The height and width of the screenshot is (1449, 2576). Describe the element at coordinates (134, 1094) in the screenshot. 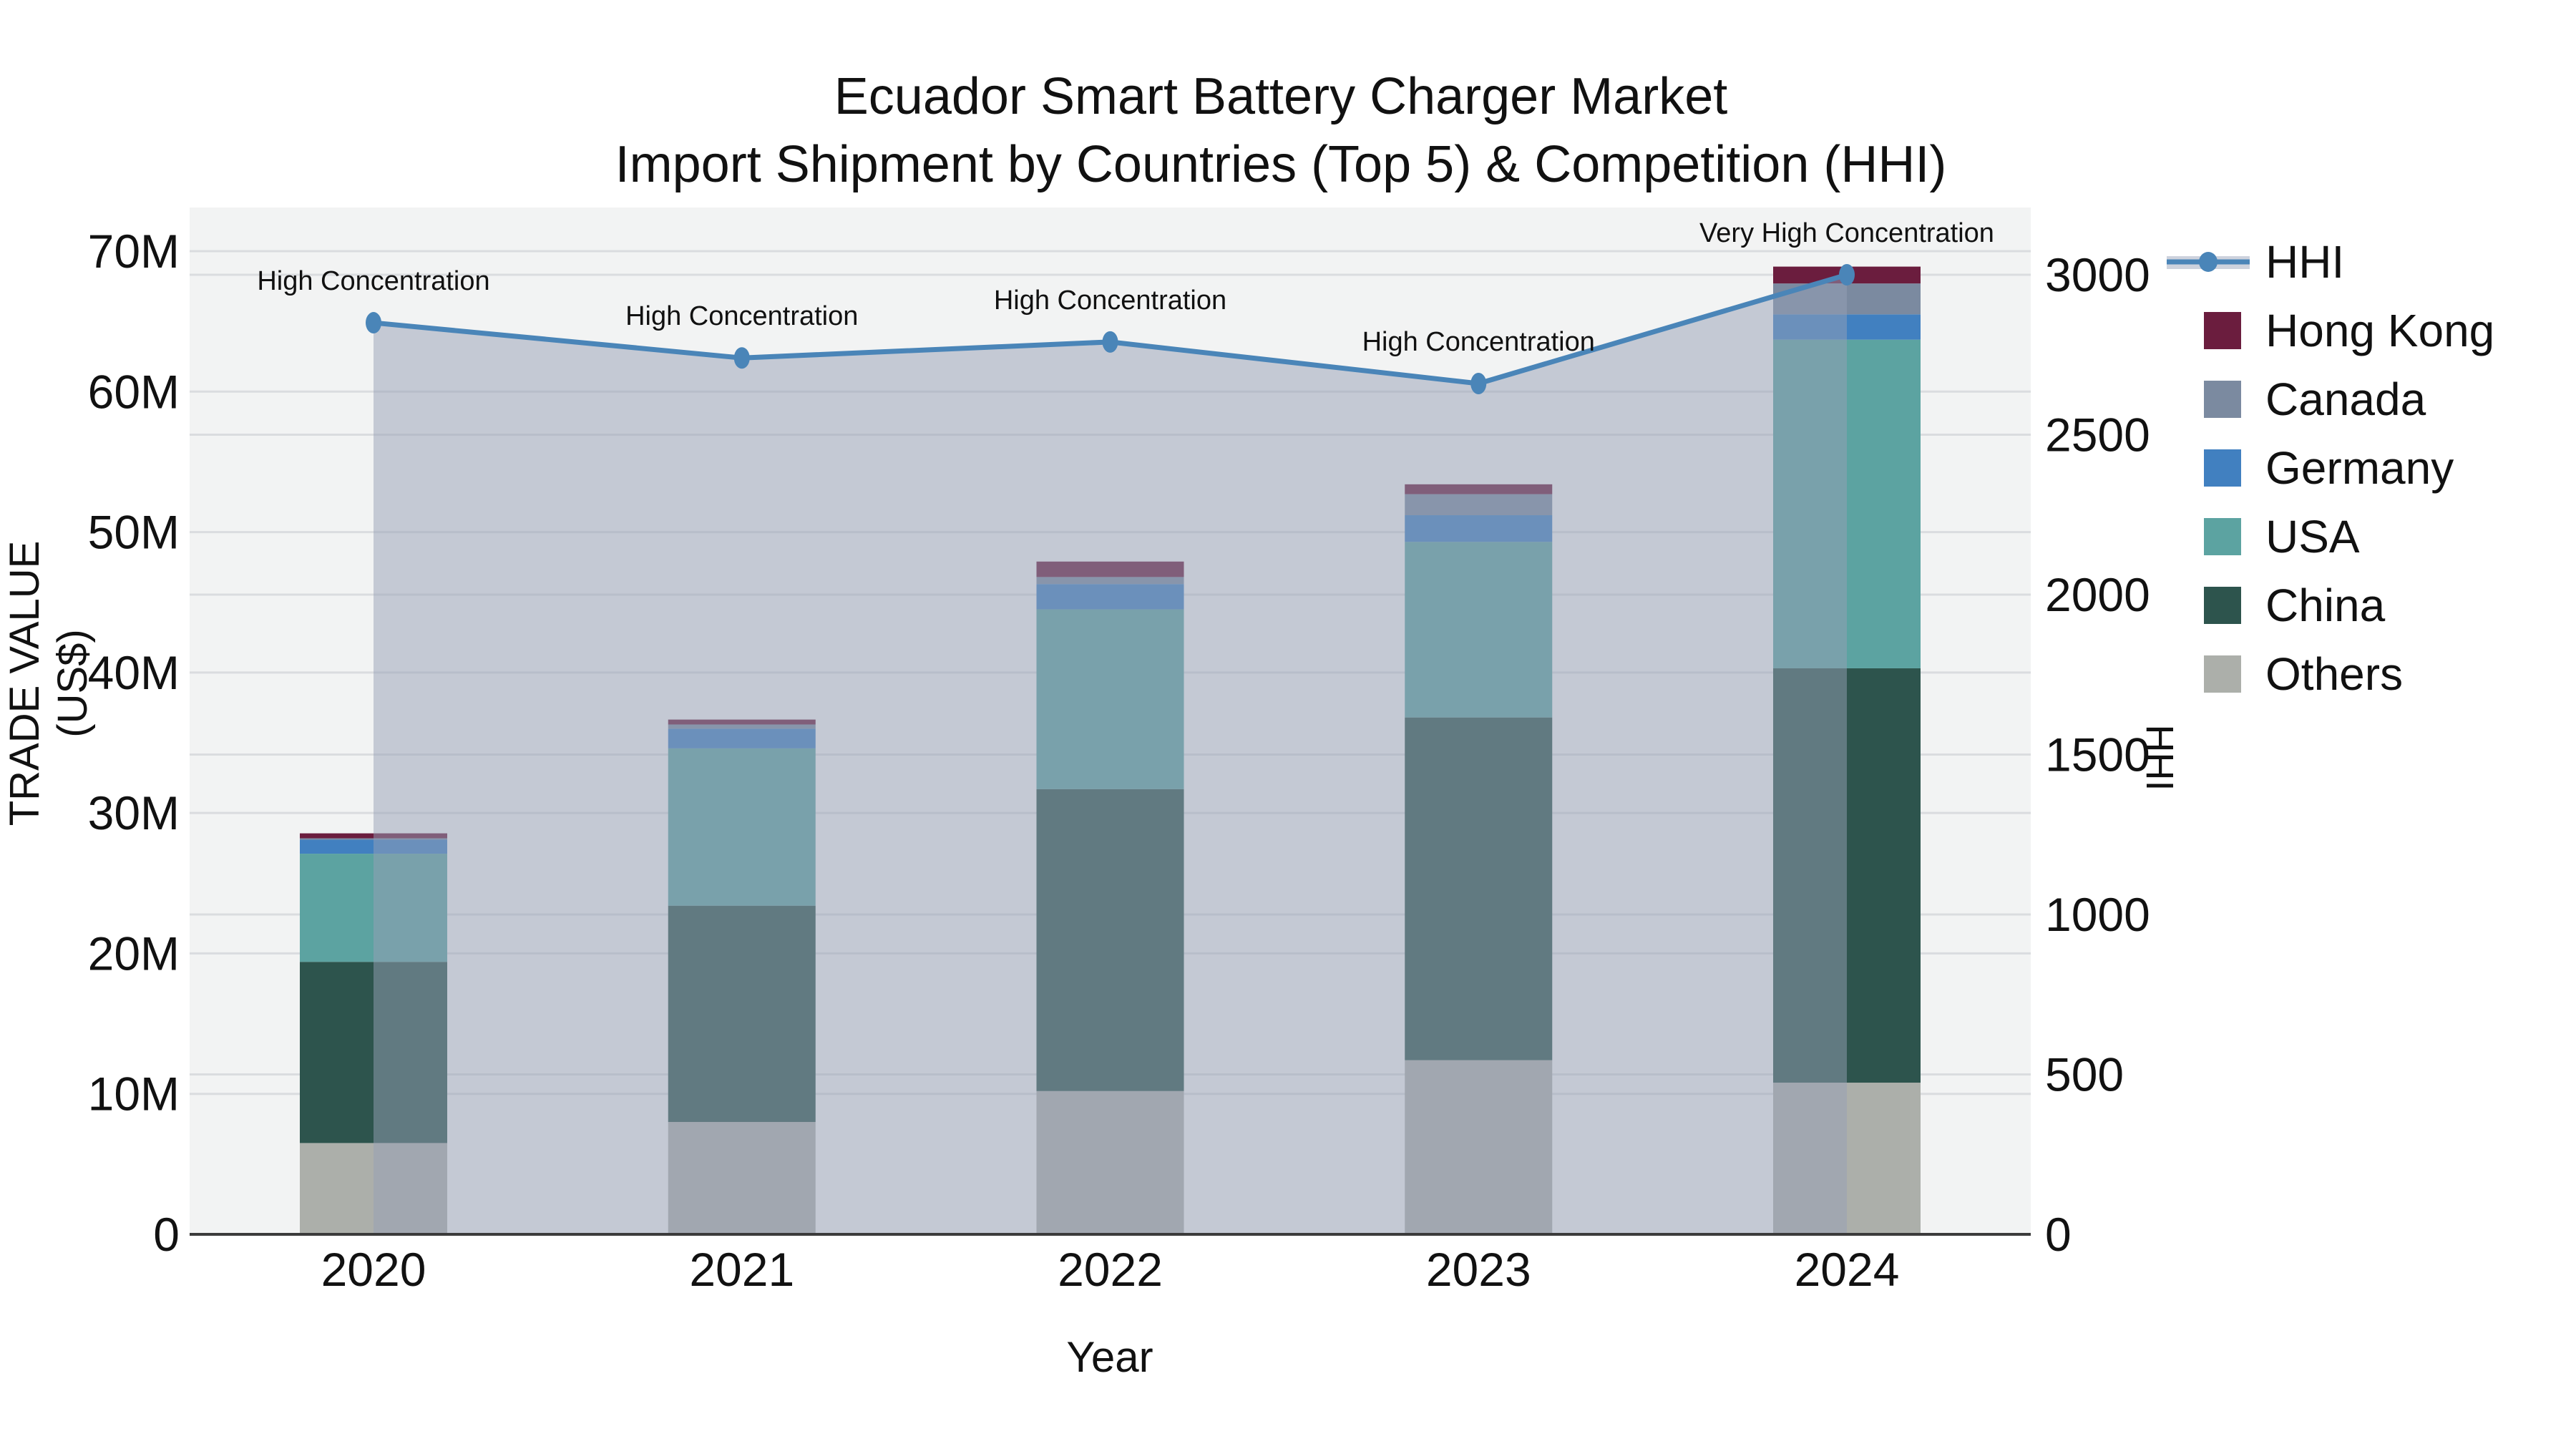

I see `y-axis-tick-label-left: 10M` at that location.